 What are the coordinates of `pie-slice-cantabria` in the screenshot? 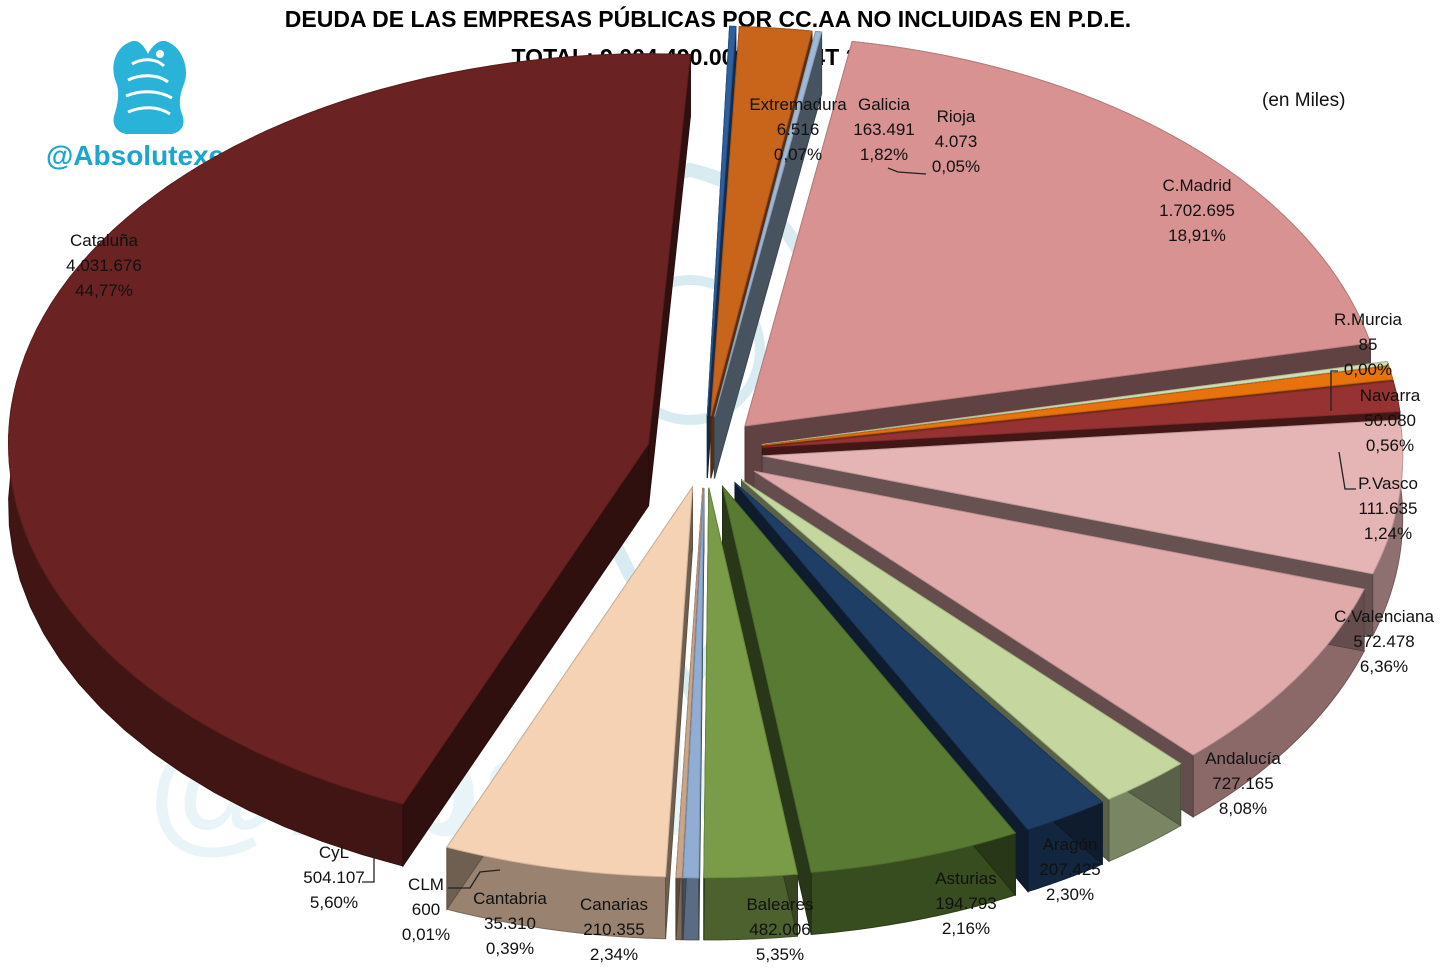 It's located at (693, 714).